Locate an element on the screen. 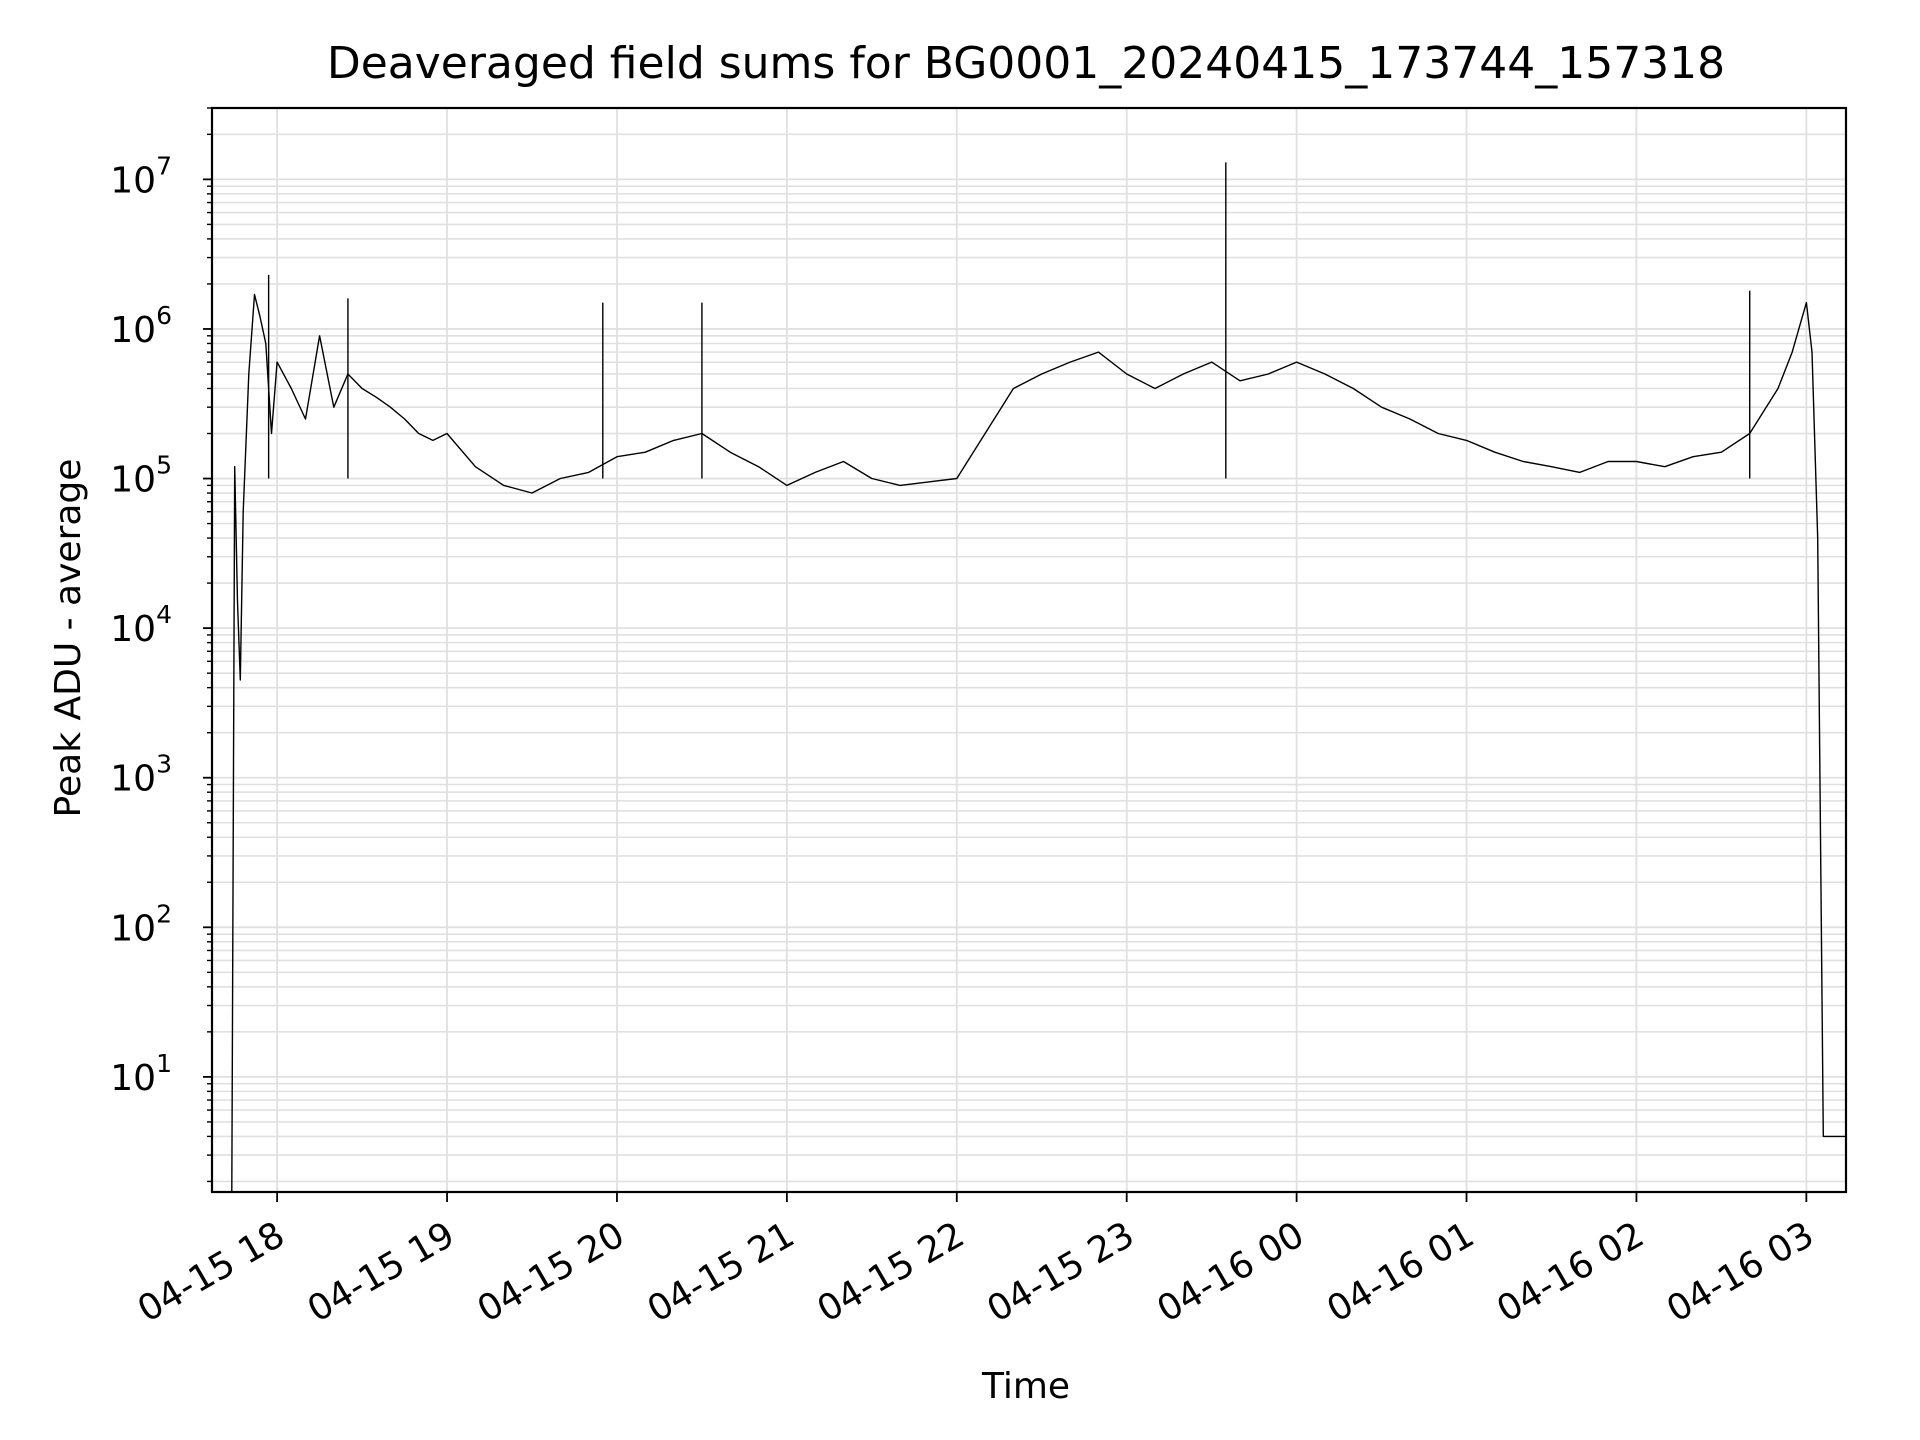 The height and width of the screenshot is (1440, 1920). y-tick-label: 10⁶ is located at coordinates (141, 326).